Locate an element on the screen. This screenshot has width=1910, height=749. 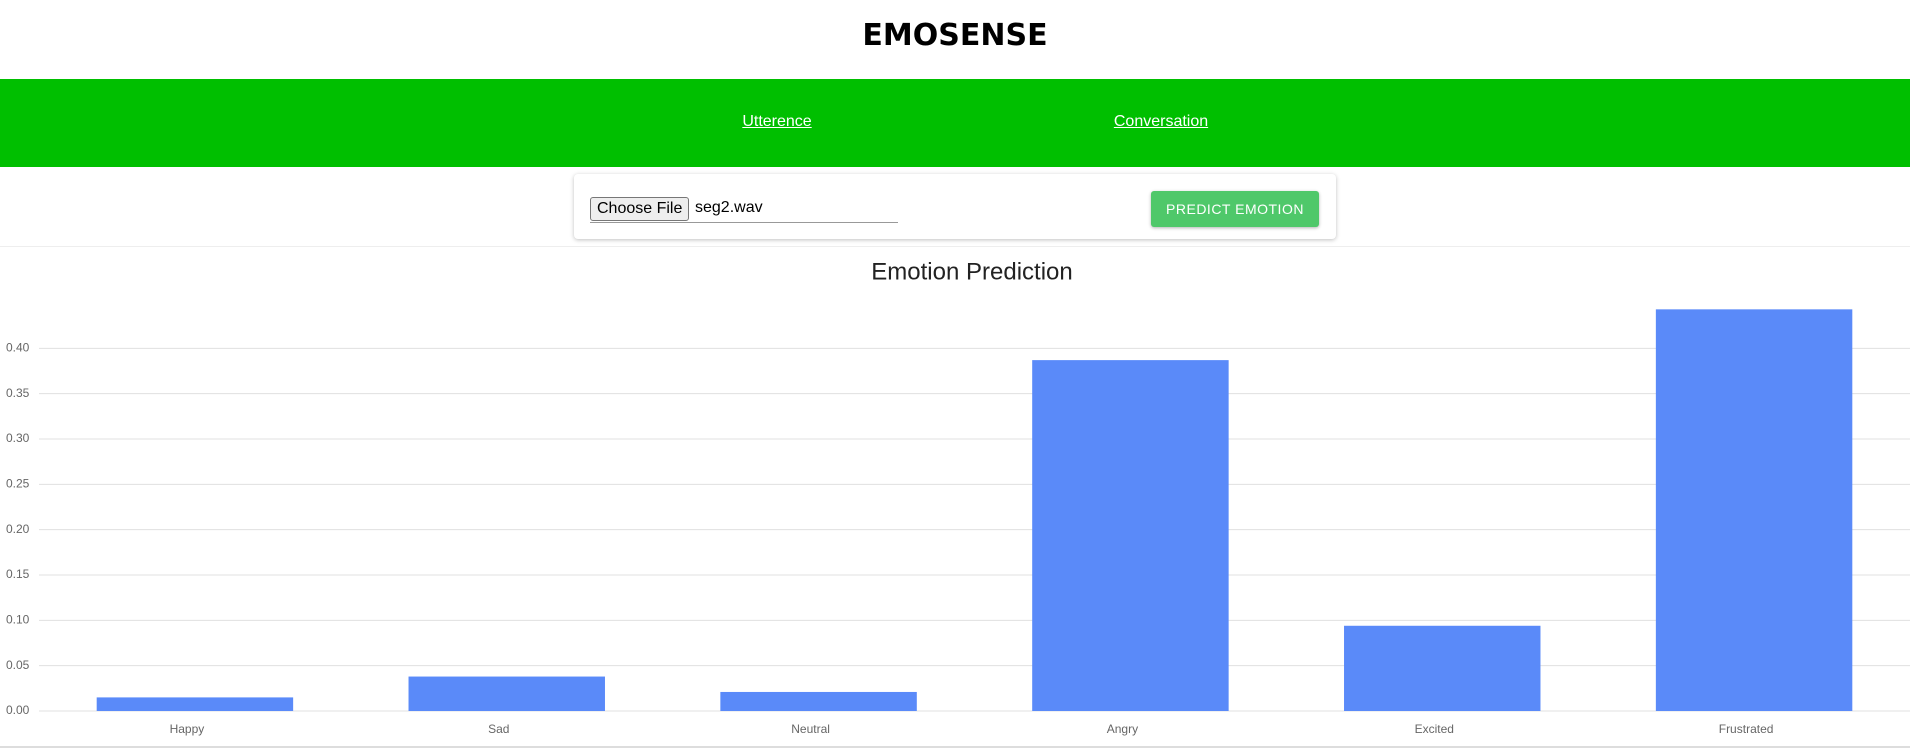
x-tick-label: Sad is located at coordinates (498, 729).